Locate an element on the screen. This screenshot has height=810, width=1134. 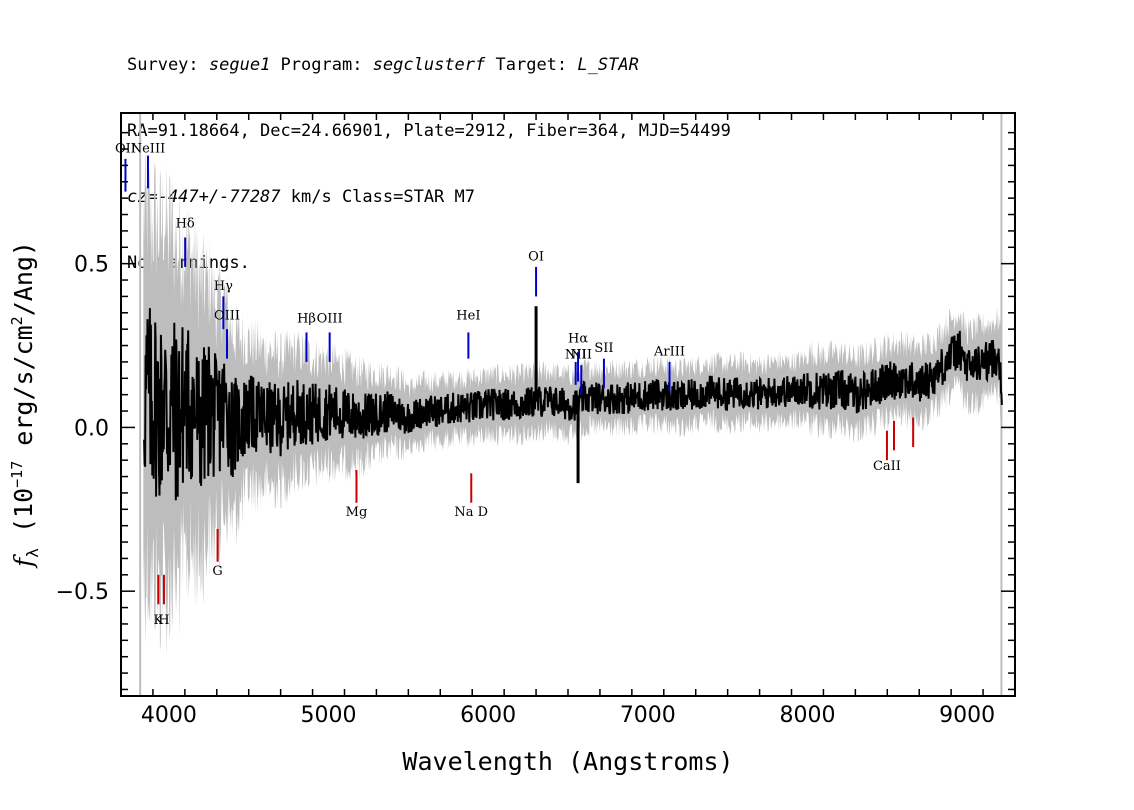
redshift-value: cz=-447+/-77287 is located at coordinates (204, 197).